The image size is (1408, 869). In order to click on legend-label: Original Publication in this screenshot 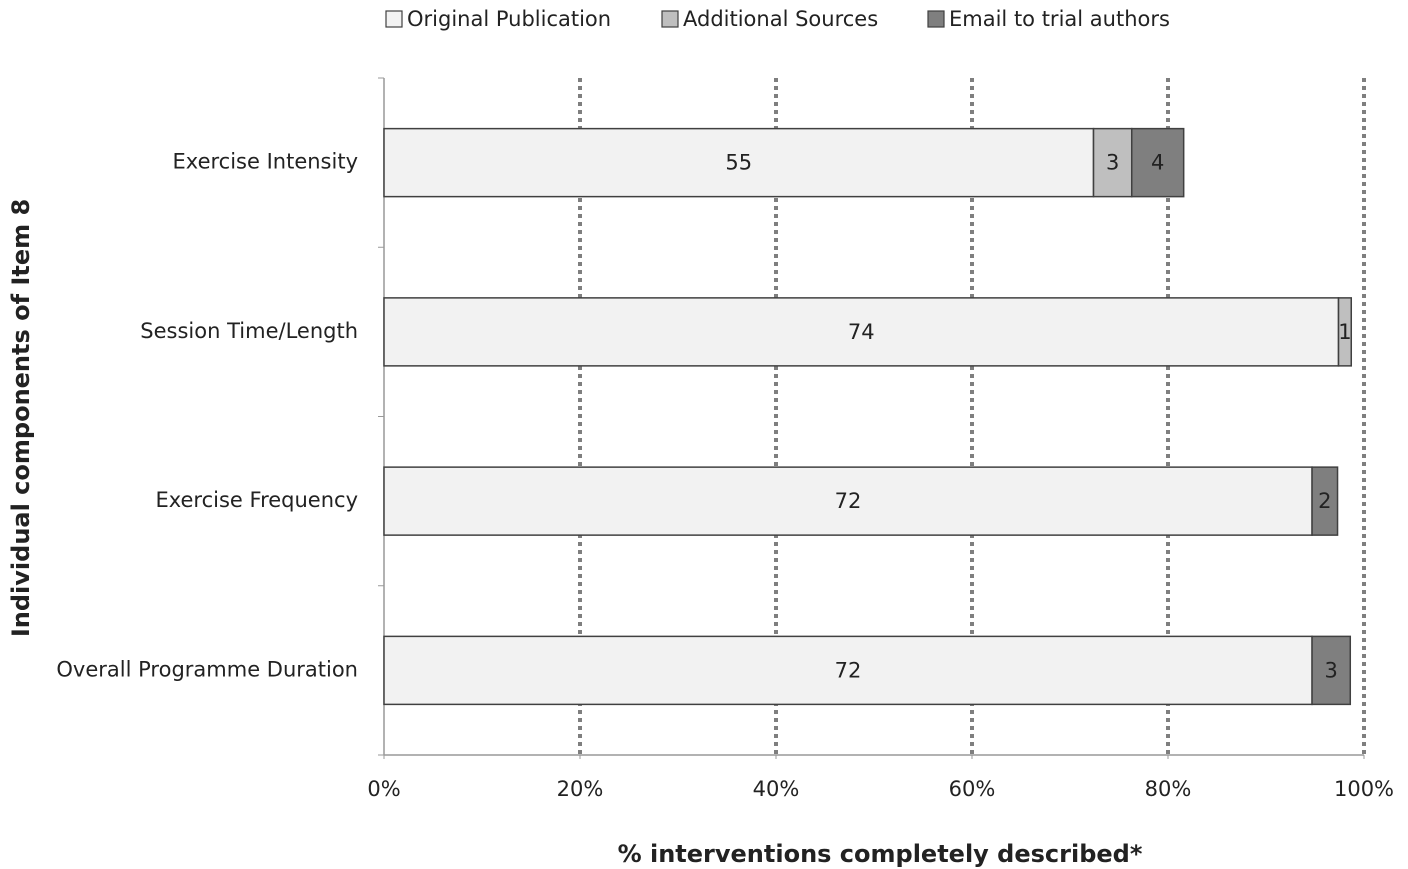, I will do `click(509, 19)`.